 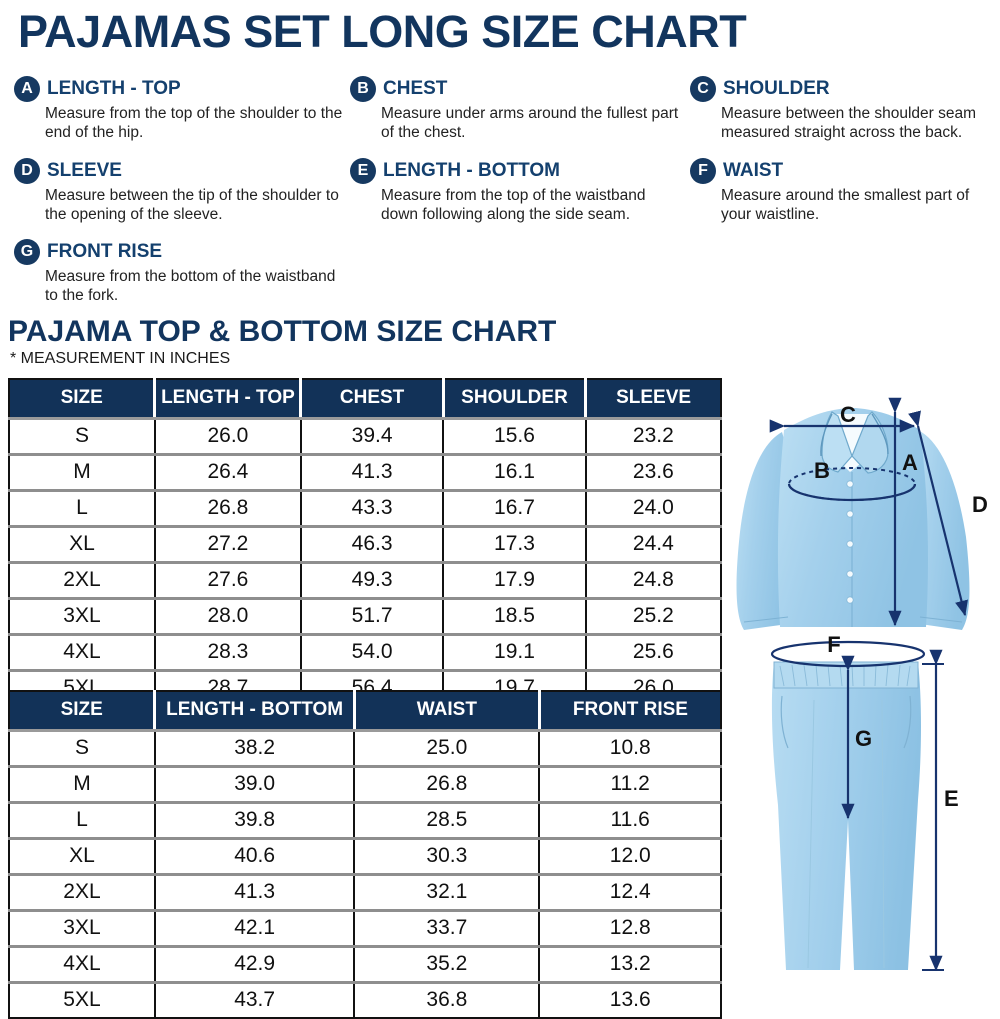 I want to click on page-title: PAJAMAS SET LONG SIZE CHART, so click(x=382, y=31).